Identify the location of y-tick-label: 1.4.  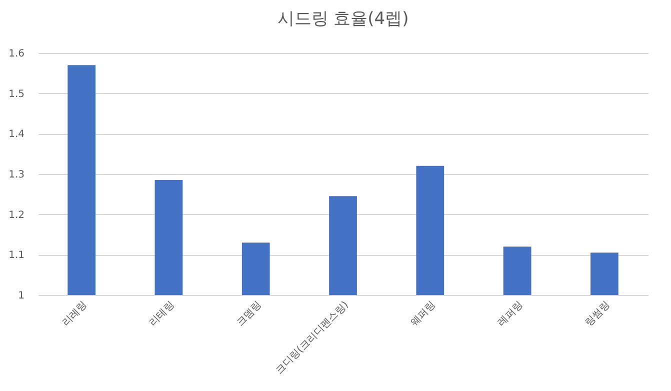
(16, 134).